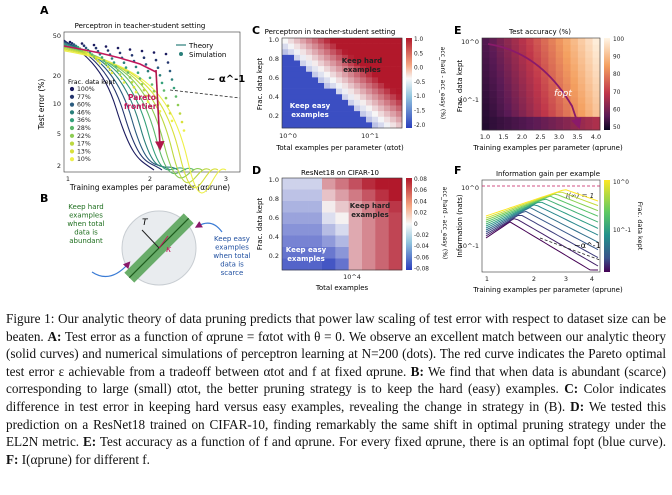 This screenshot has width=672, height=495. I want to click on panel-c-cbar-tick: 0.0, so click(419, 69).